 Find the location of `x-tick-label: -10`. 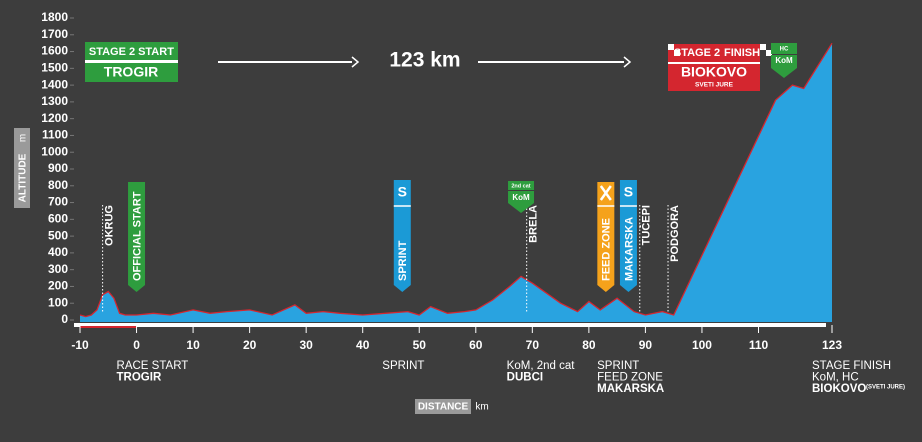

x-tick-label: -10 is located at coordinates (80, 345).